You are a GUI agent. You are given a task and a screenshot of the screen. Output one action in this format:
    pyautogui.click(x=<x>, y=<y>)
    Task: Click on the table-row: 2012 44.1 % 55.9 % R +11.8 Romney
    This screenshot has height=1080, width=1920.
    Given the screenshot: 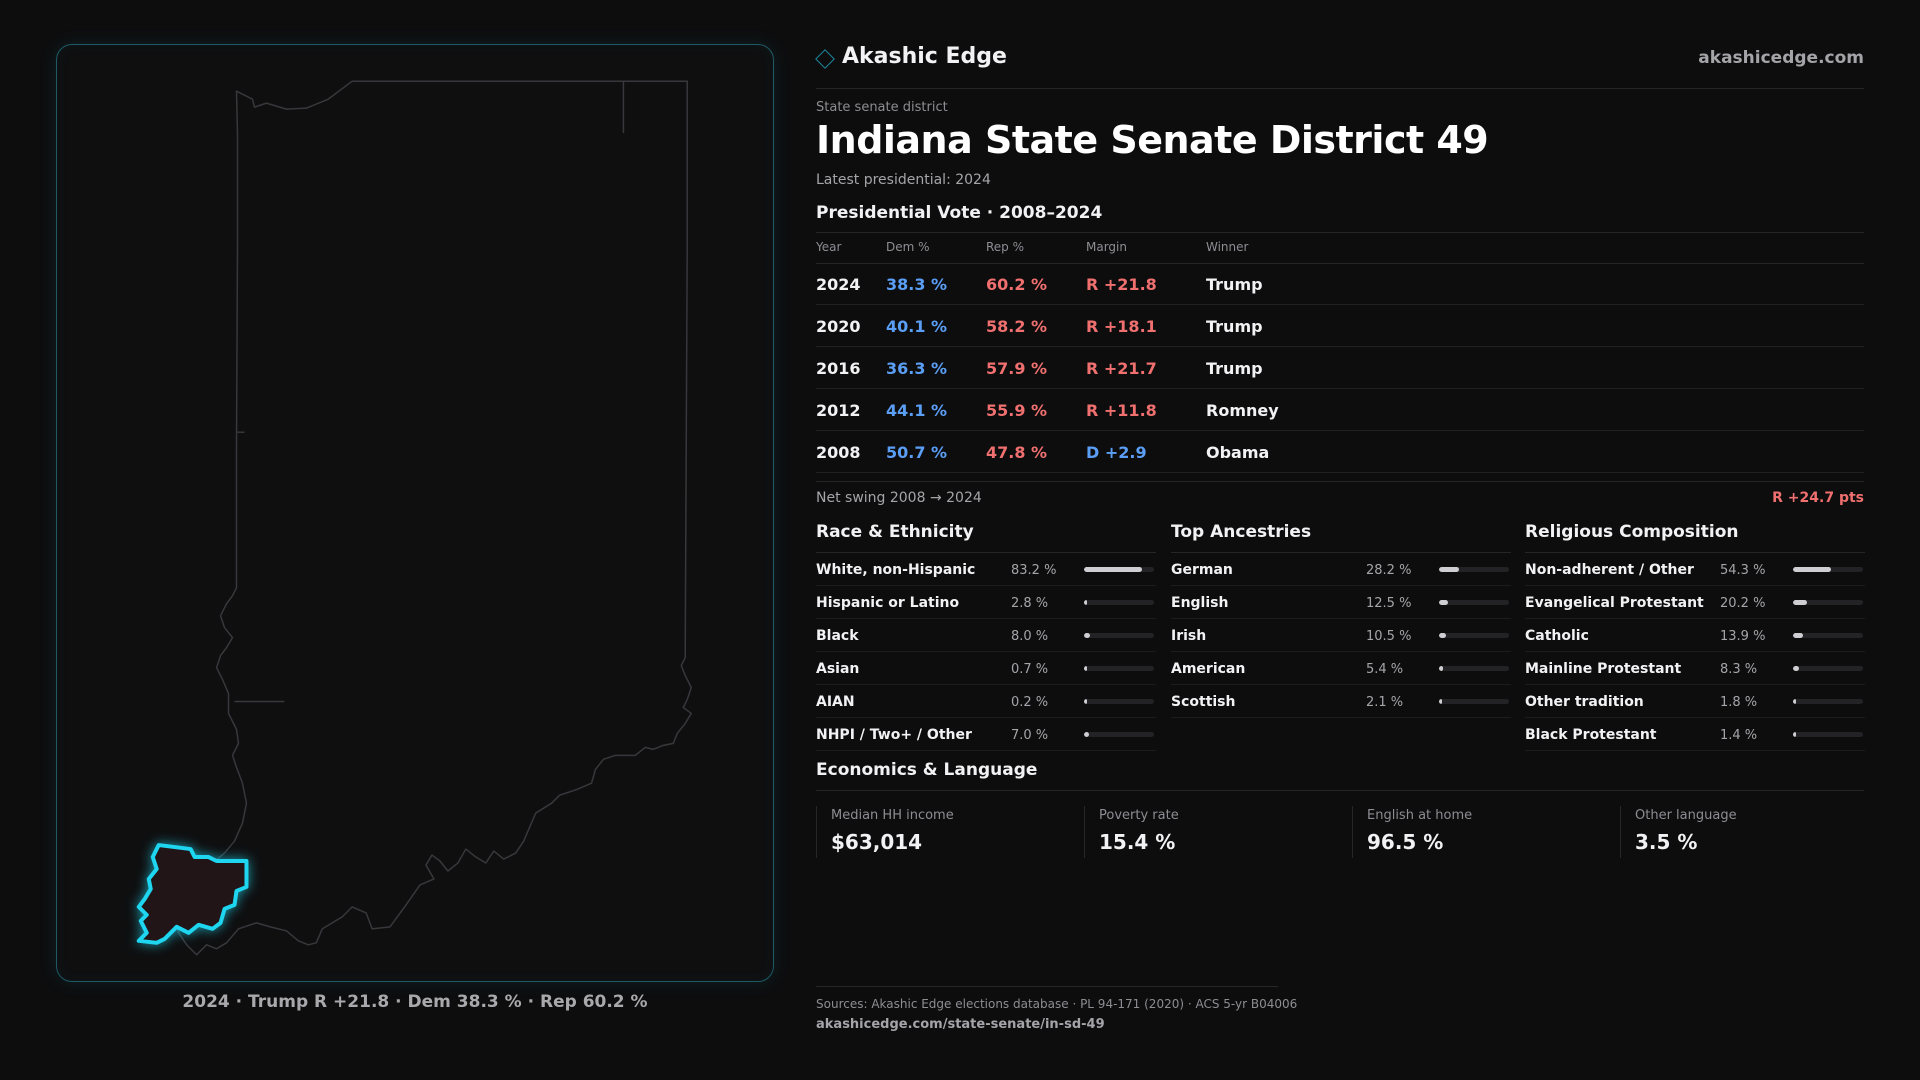 What is the action you would take?
    pyautogui.click(x=1340, y=410)
    